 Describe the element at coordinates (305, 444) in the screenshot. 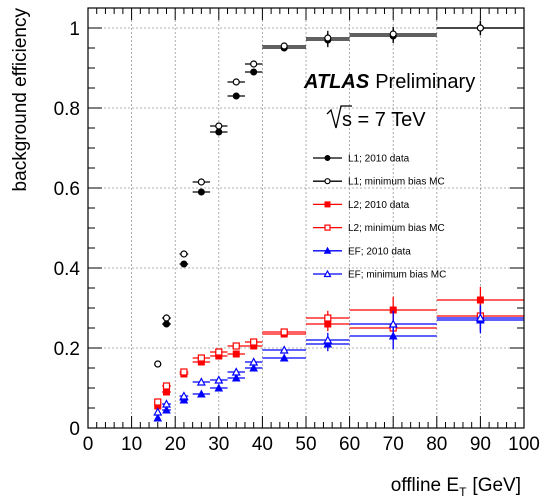

I see `x-tick-label: 50` at that location.